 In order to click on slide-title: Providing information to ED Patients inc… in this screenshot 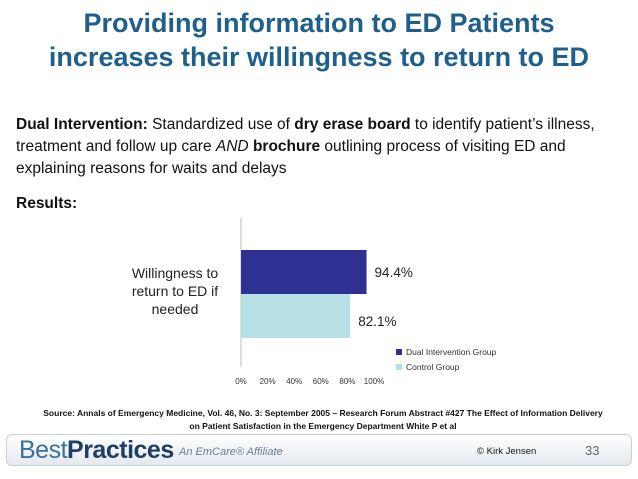, I will do `click(319, 40)`.